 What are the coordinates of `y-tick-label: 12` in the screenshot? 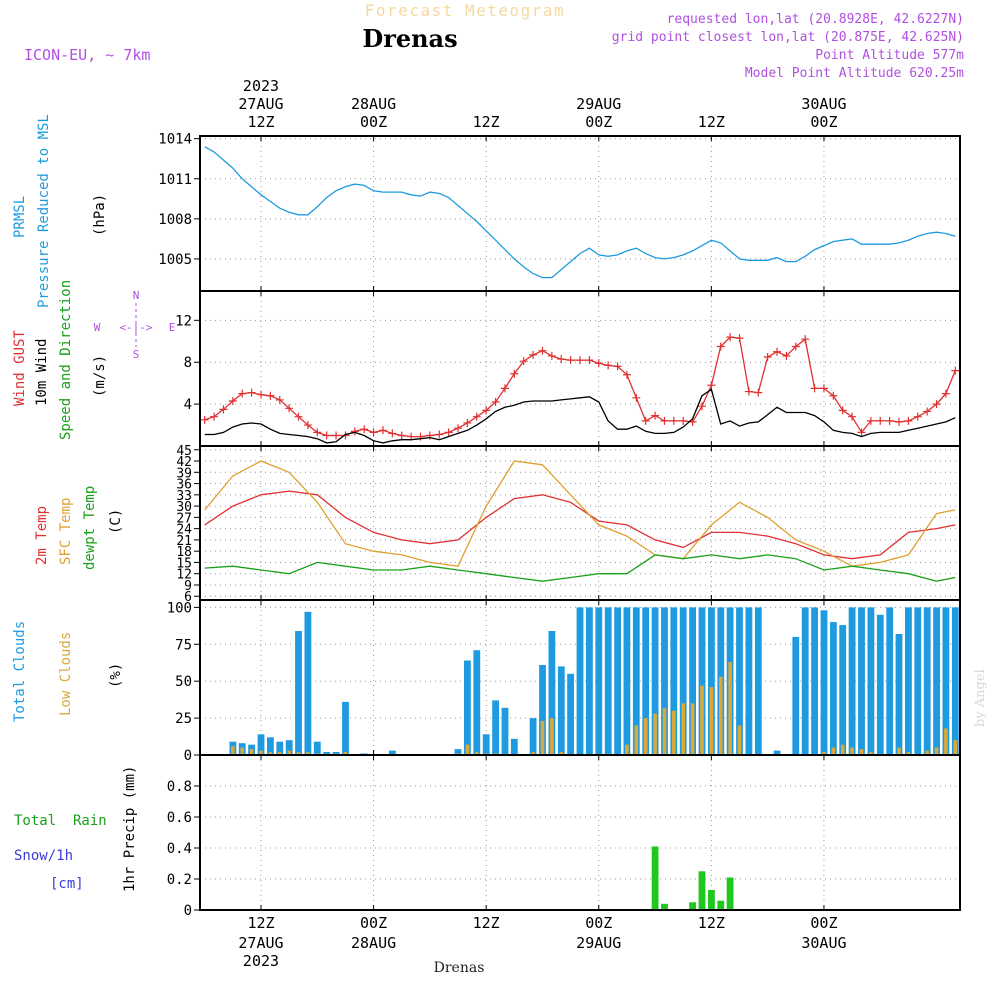 It's located at (184, 575).